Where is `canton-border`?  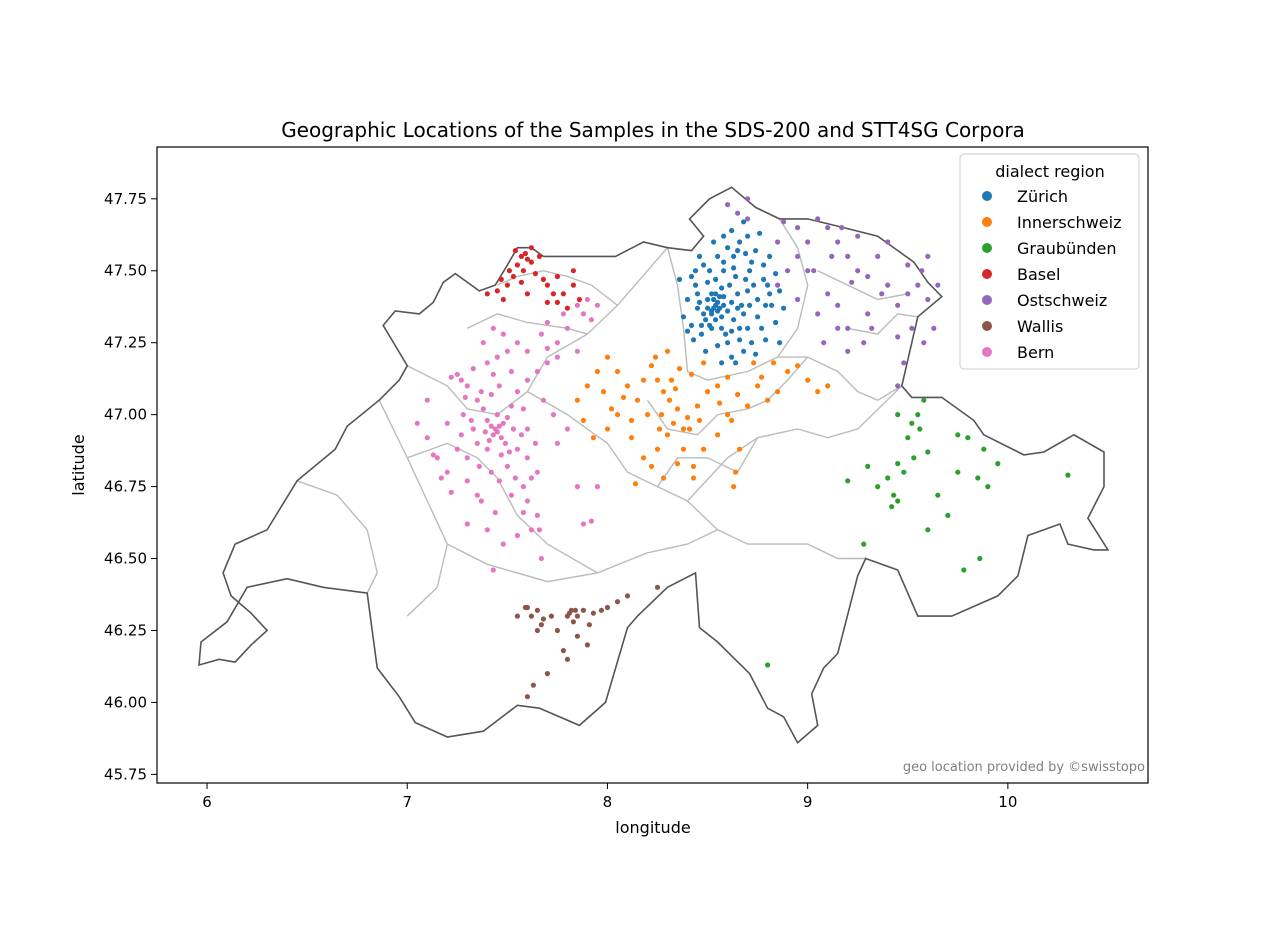
canton-border is located at coordinates (855, 378).